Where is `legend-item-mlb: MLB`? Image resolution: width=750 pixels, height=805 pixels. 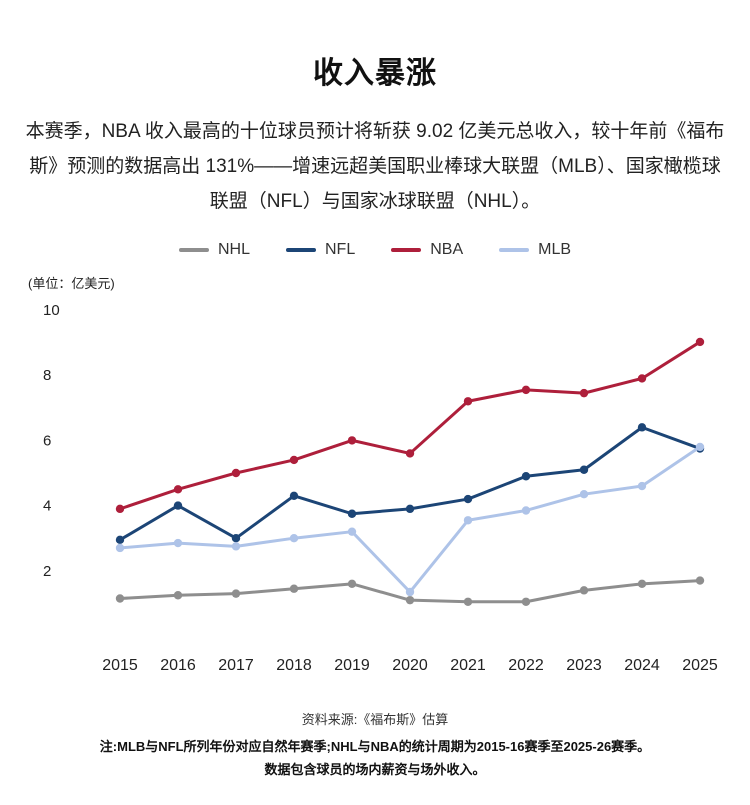 legend-item-mlb: MLB is located at coordinates (535, 250).